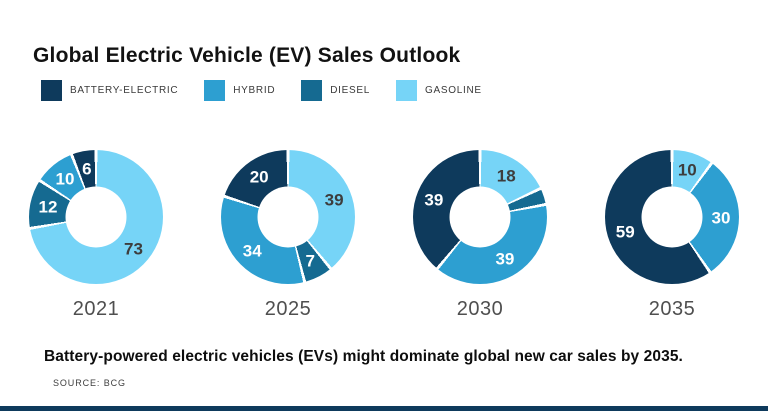 This screenshot has height=411, width=768. Describe the element at coordinates (288, 309) in the screenshot. I see `year-label-2025: 2025` at that location.